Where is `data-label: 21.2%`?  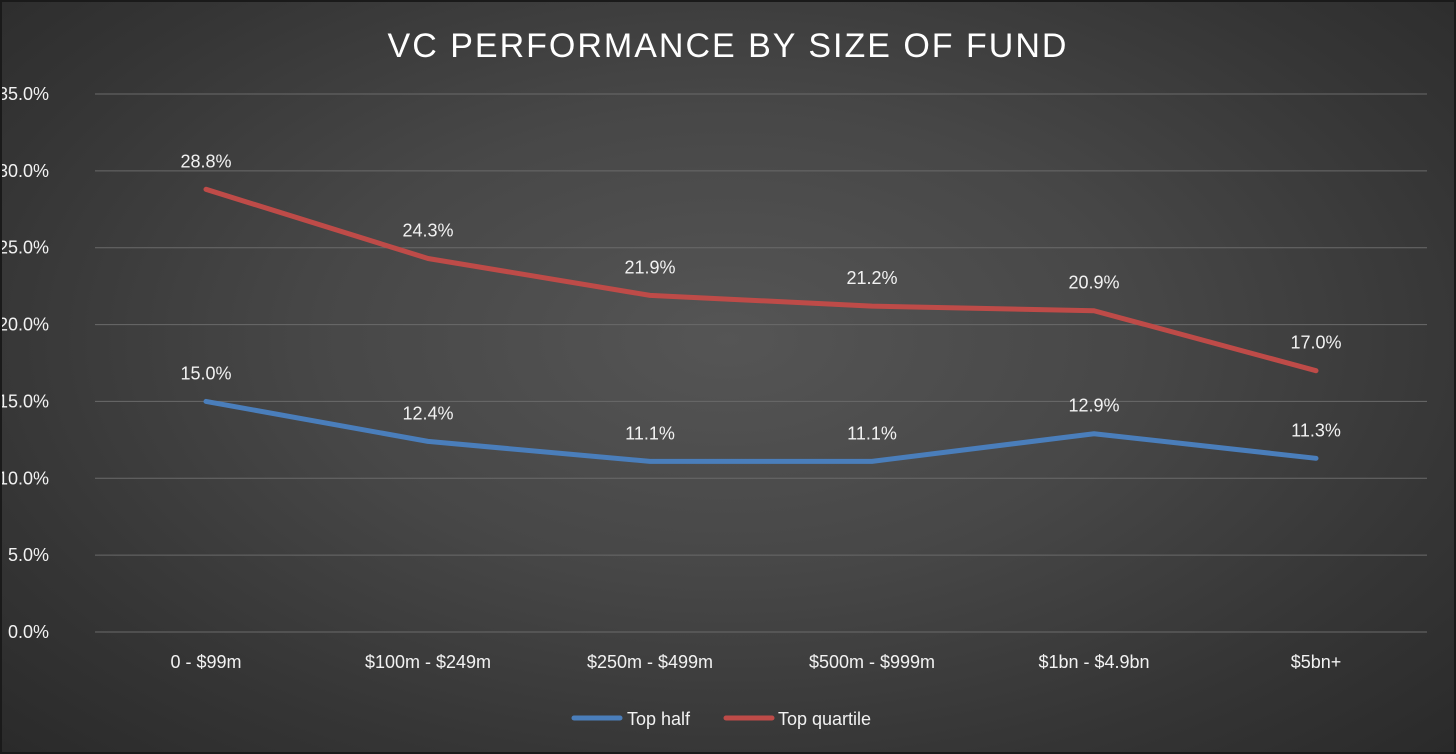 data-label: 21.2% is located at coordinates (871, 278).